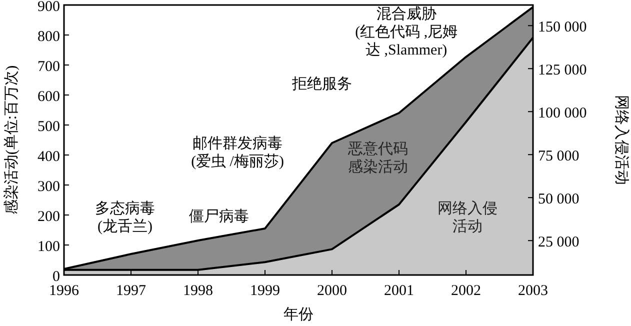  I want to click on y-tick-label: 900, so click(49, 7).